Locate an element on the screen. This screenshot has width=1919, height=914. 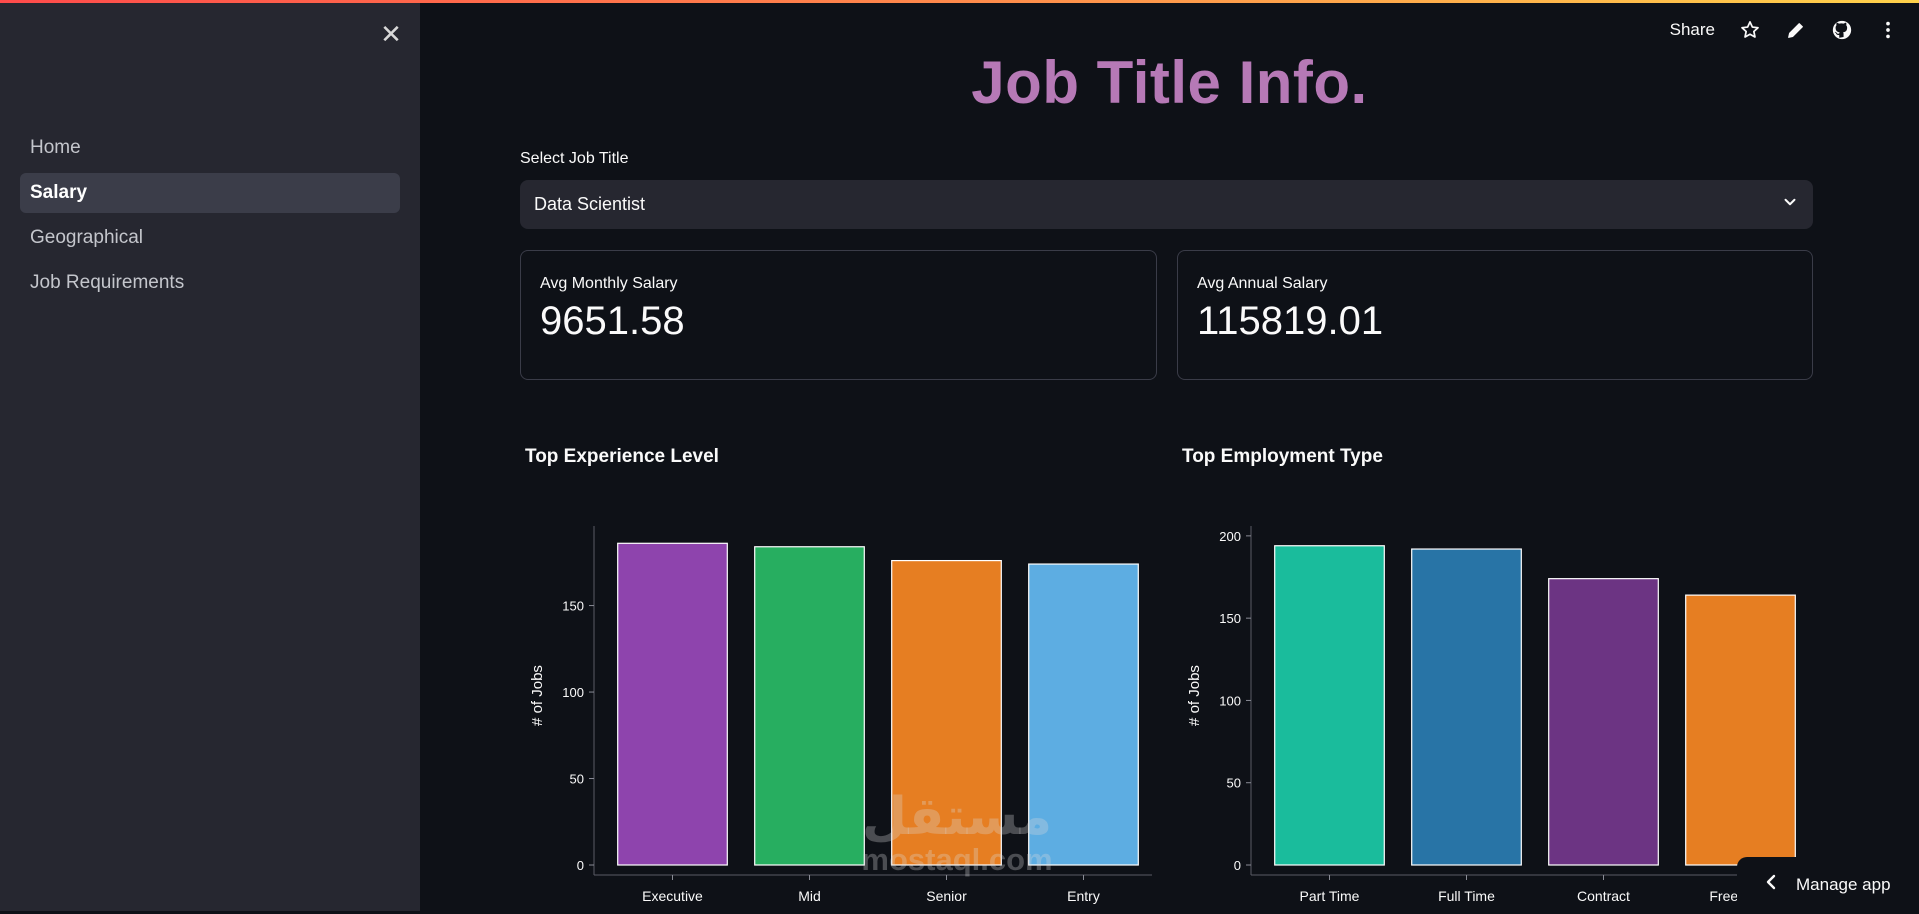
metric-value: 9651.58 is located at coordinates (612, 321).